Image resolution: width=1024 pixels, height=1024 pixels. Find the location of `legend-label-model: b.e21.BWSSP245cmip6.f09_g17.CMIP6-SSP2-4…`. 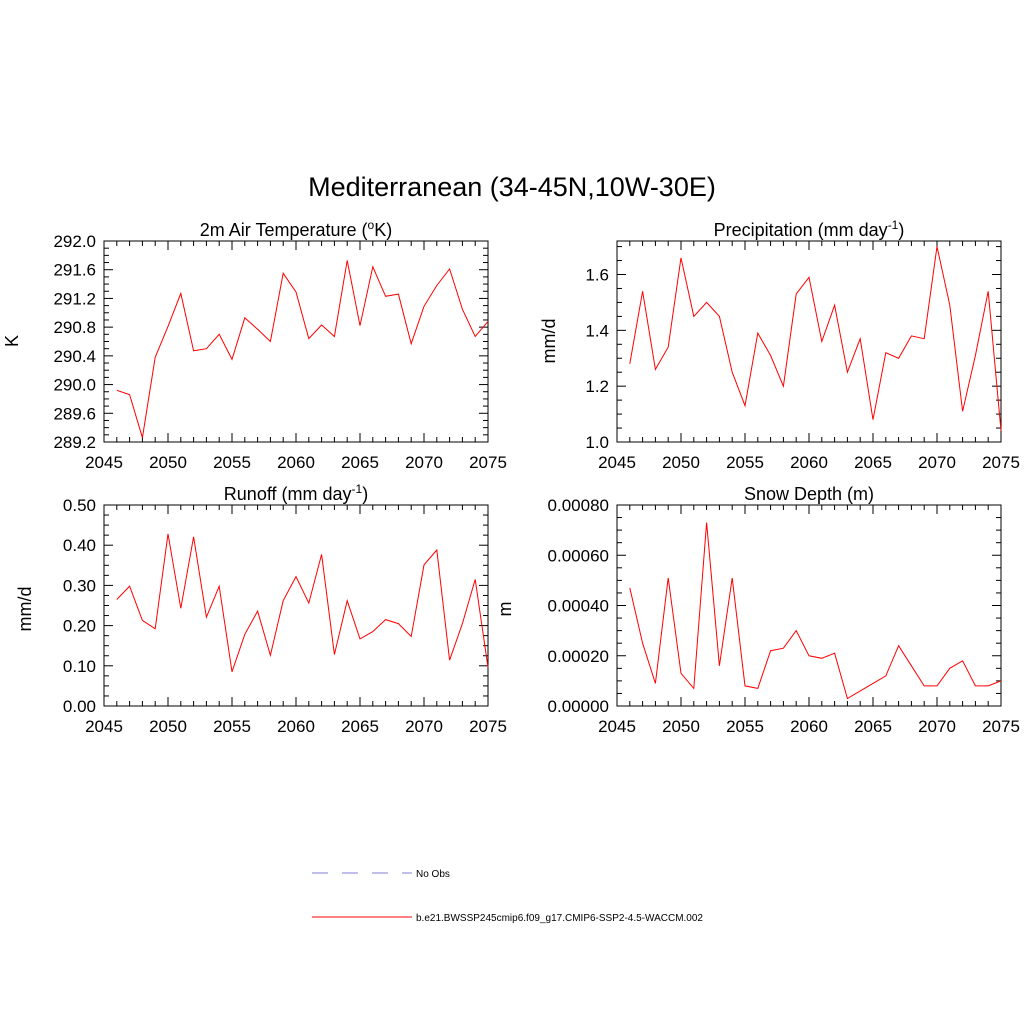

legend-label-model: b.e21.BWSSP245cmip6.f09_g17.CMIP6-SSP2-4… is located at coordinates (559, 918).